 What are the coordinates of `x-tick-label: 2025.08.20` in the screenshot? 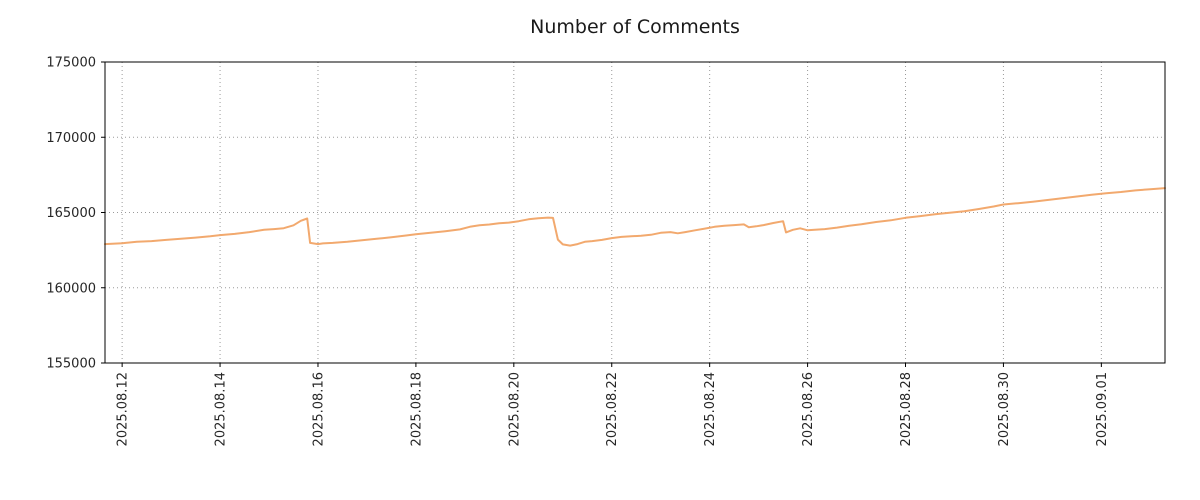 It's located at (514, 409).